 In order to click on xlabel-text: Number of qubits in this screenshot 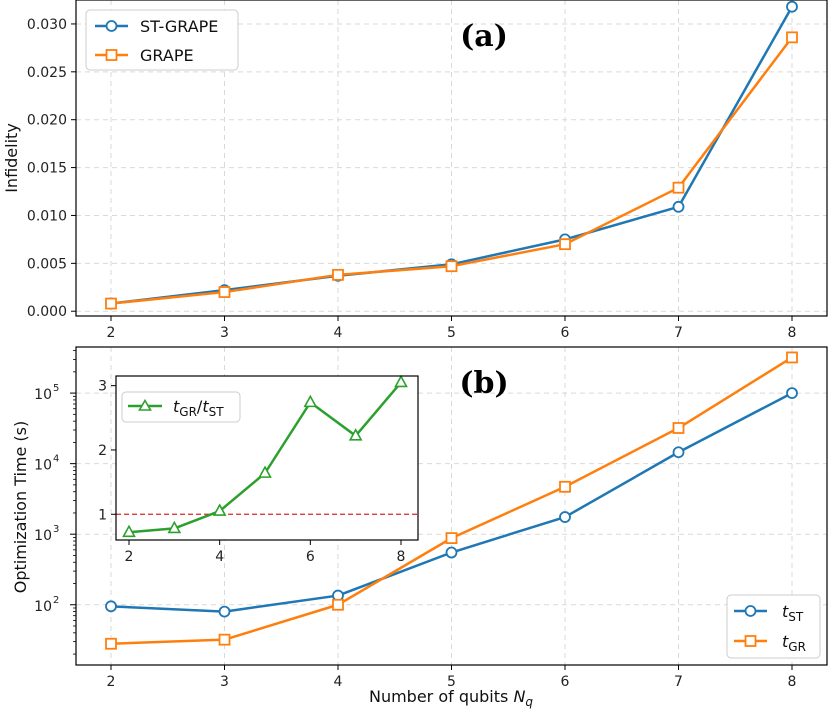, I will do `click(438, 696)`.